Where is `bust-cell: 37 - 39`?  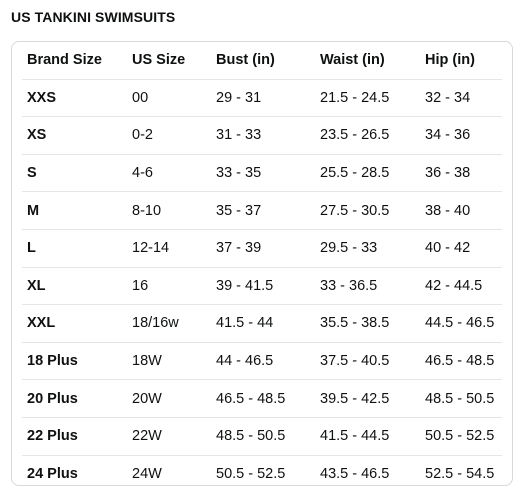 bust-cell: 37 - 39 is located at coordinates (263, 248).